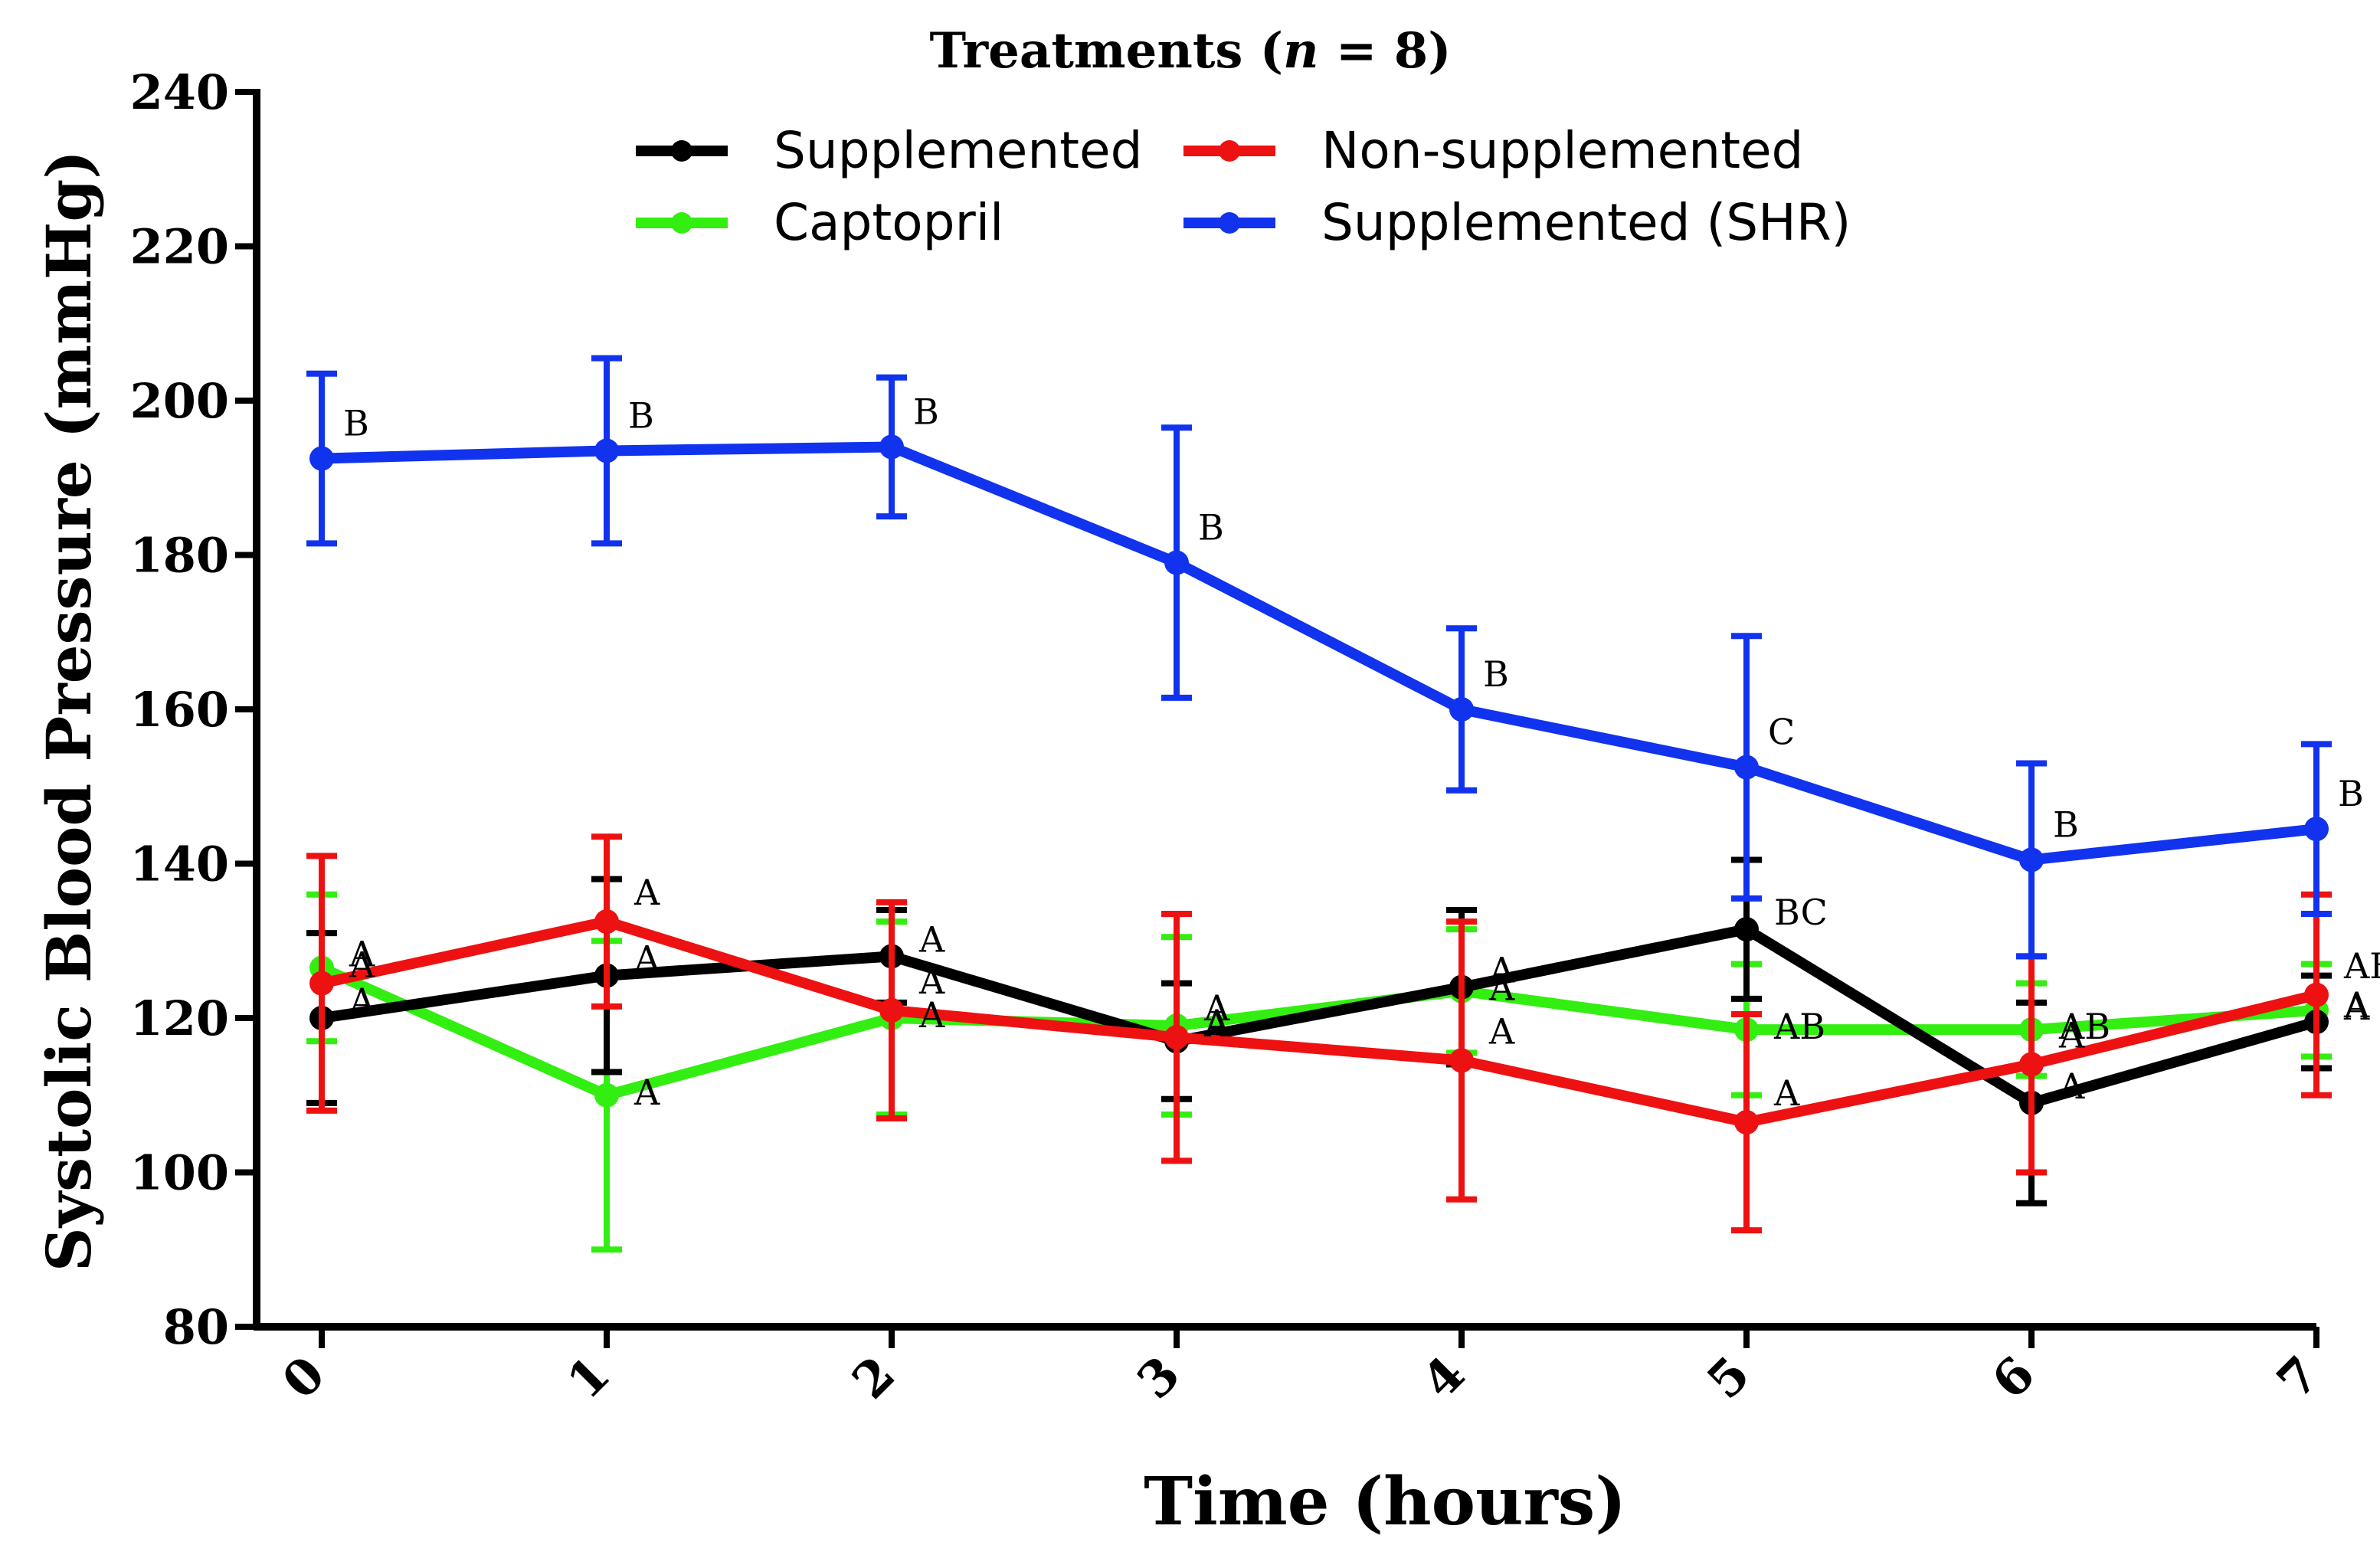  Describe the element at coordinates (1730, 1379) in the screenshot. I see `x-tick-label: 5` at that location.